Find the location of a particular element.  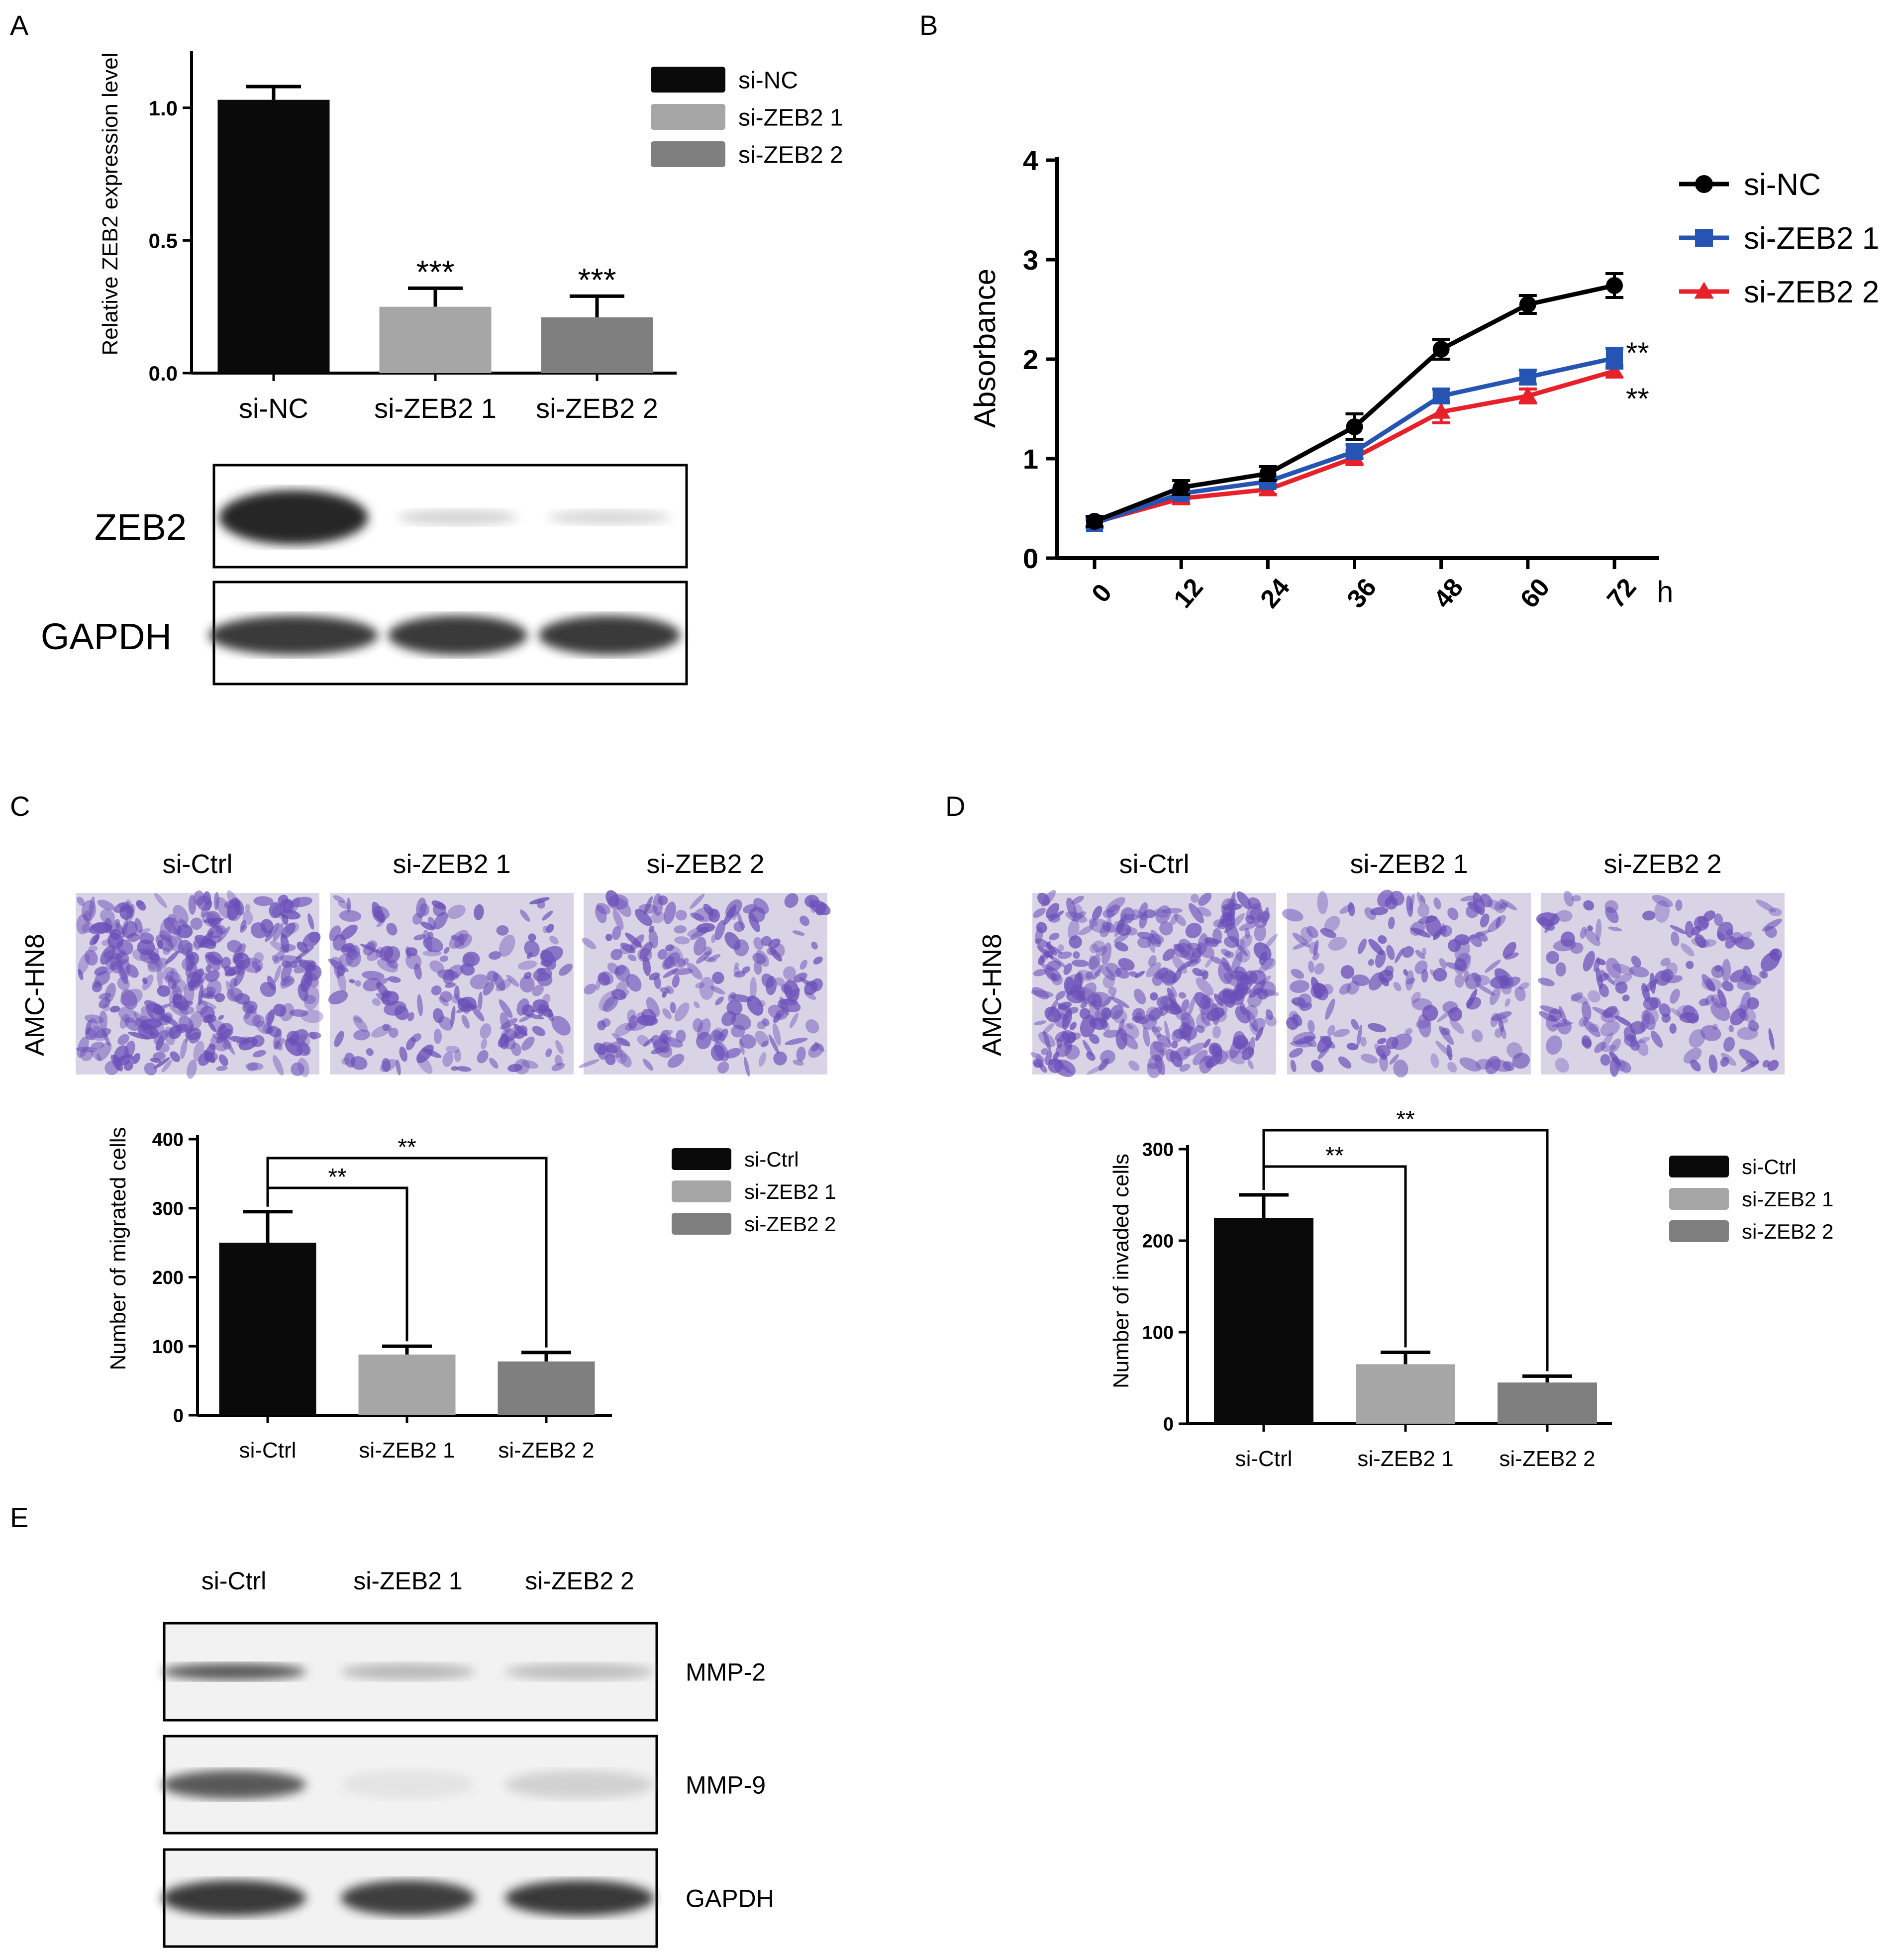

chart-d-ylabel: Number of invaded cells is located at coordinates (1121, 1271).